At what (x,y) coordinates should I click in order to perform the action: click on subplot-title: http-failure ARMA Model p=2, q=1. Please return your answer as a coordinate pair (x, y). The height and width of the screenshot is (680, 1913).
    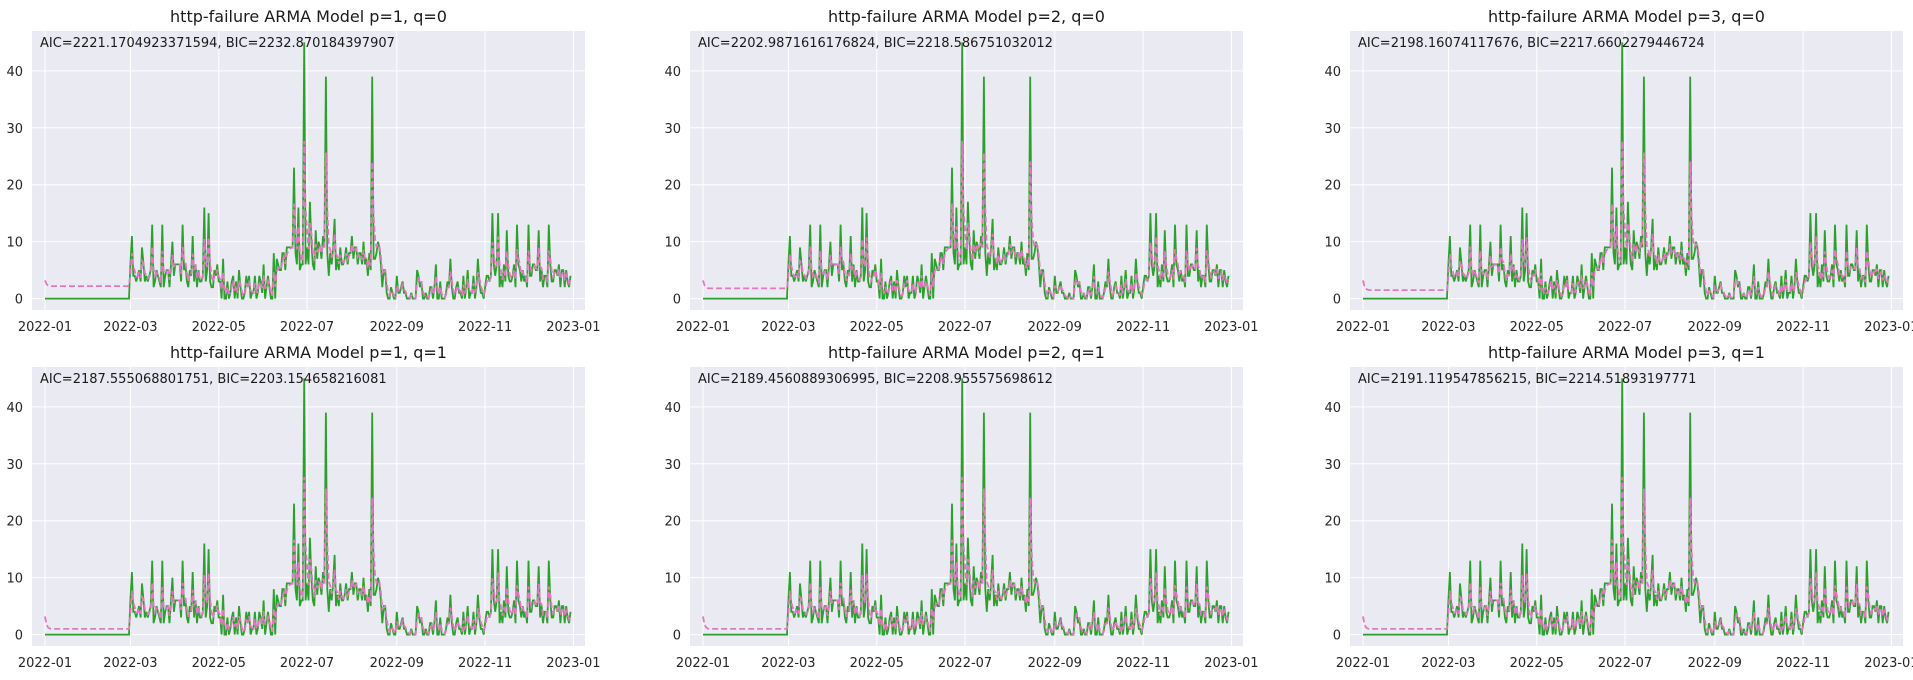
    Looking at the image, I should click on (966, 352).